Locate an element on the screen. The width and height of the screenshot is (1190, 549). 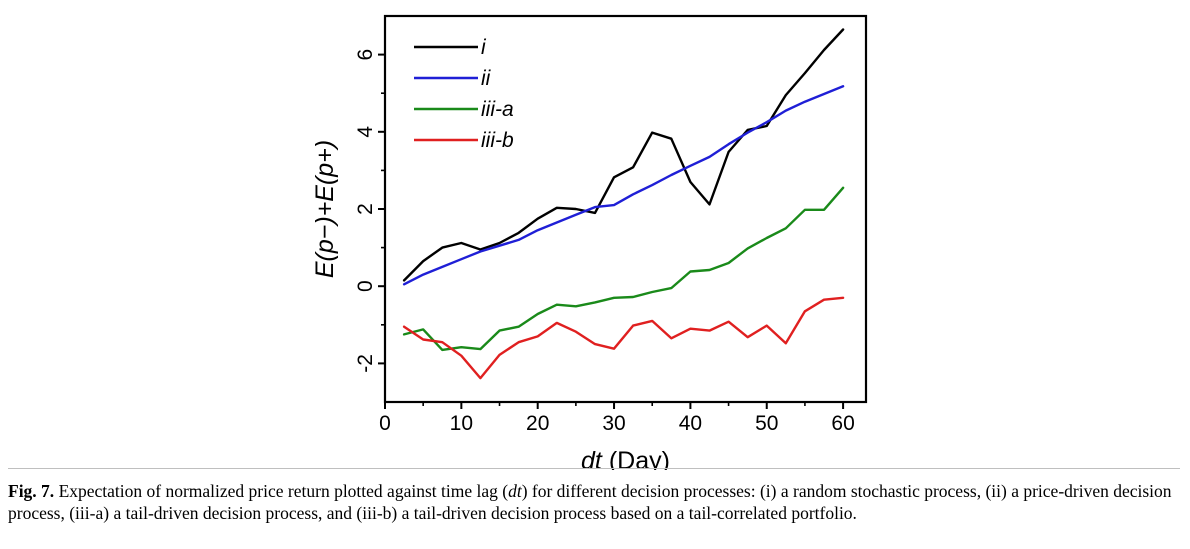
x-tick-label: 10 is located at coordinates (461, 423).